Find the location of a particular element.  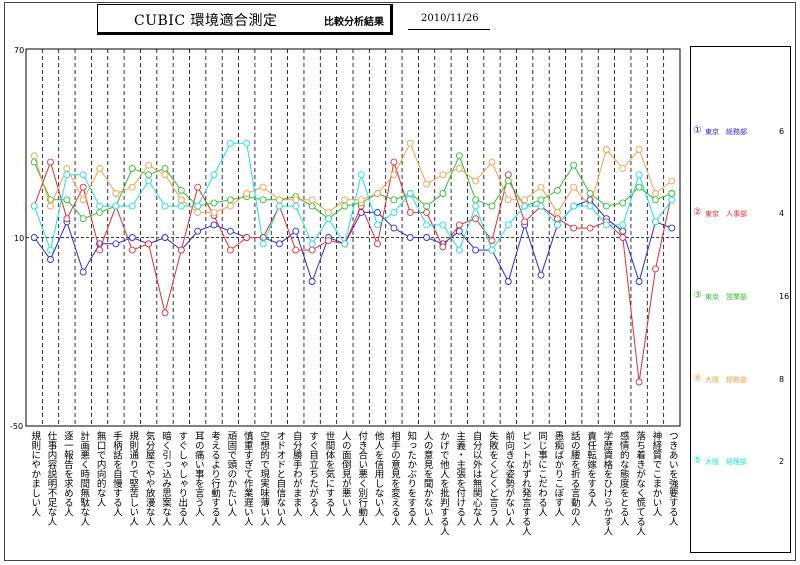

legend-item-1: ① 東京 総務部 6 is located at coordinates (741, 132).